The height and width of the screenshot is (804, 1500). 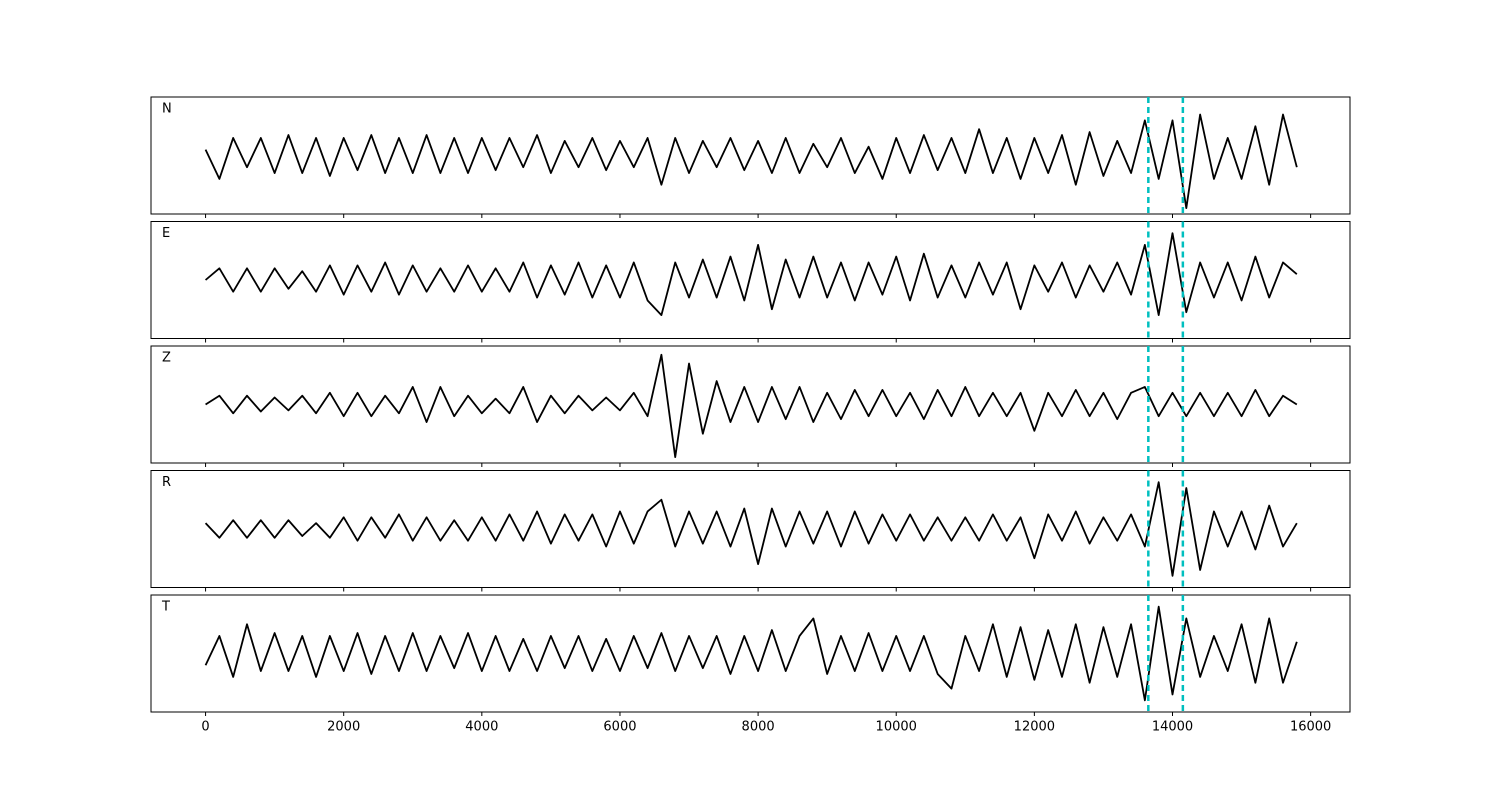 What do you see at coordinates (896, 727) in the screenshot?
I see `x-tick-label: 10000` at bounding box center [896, 727].